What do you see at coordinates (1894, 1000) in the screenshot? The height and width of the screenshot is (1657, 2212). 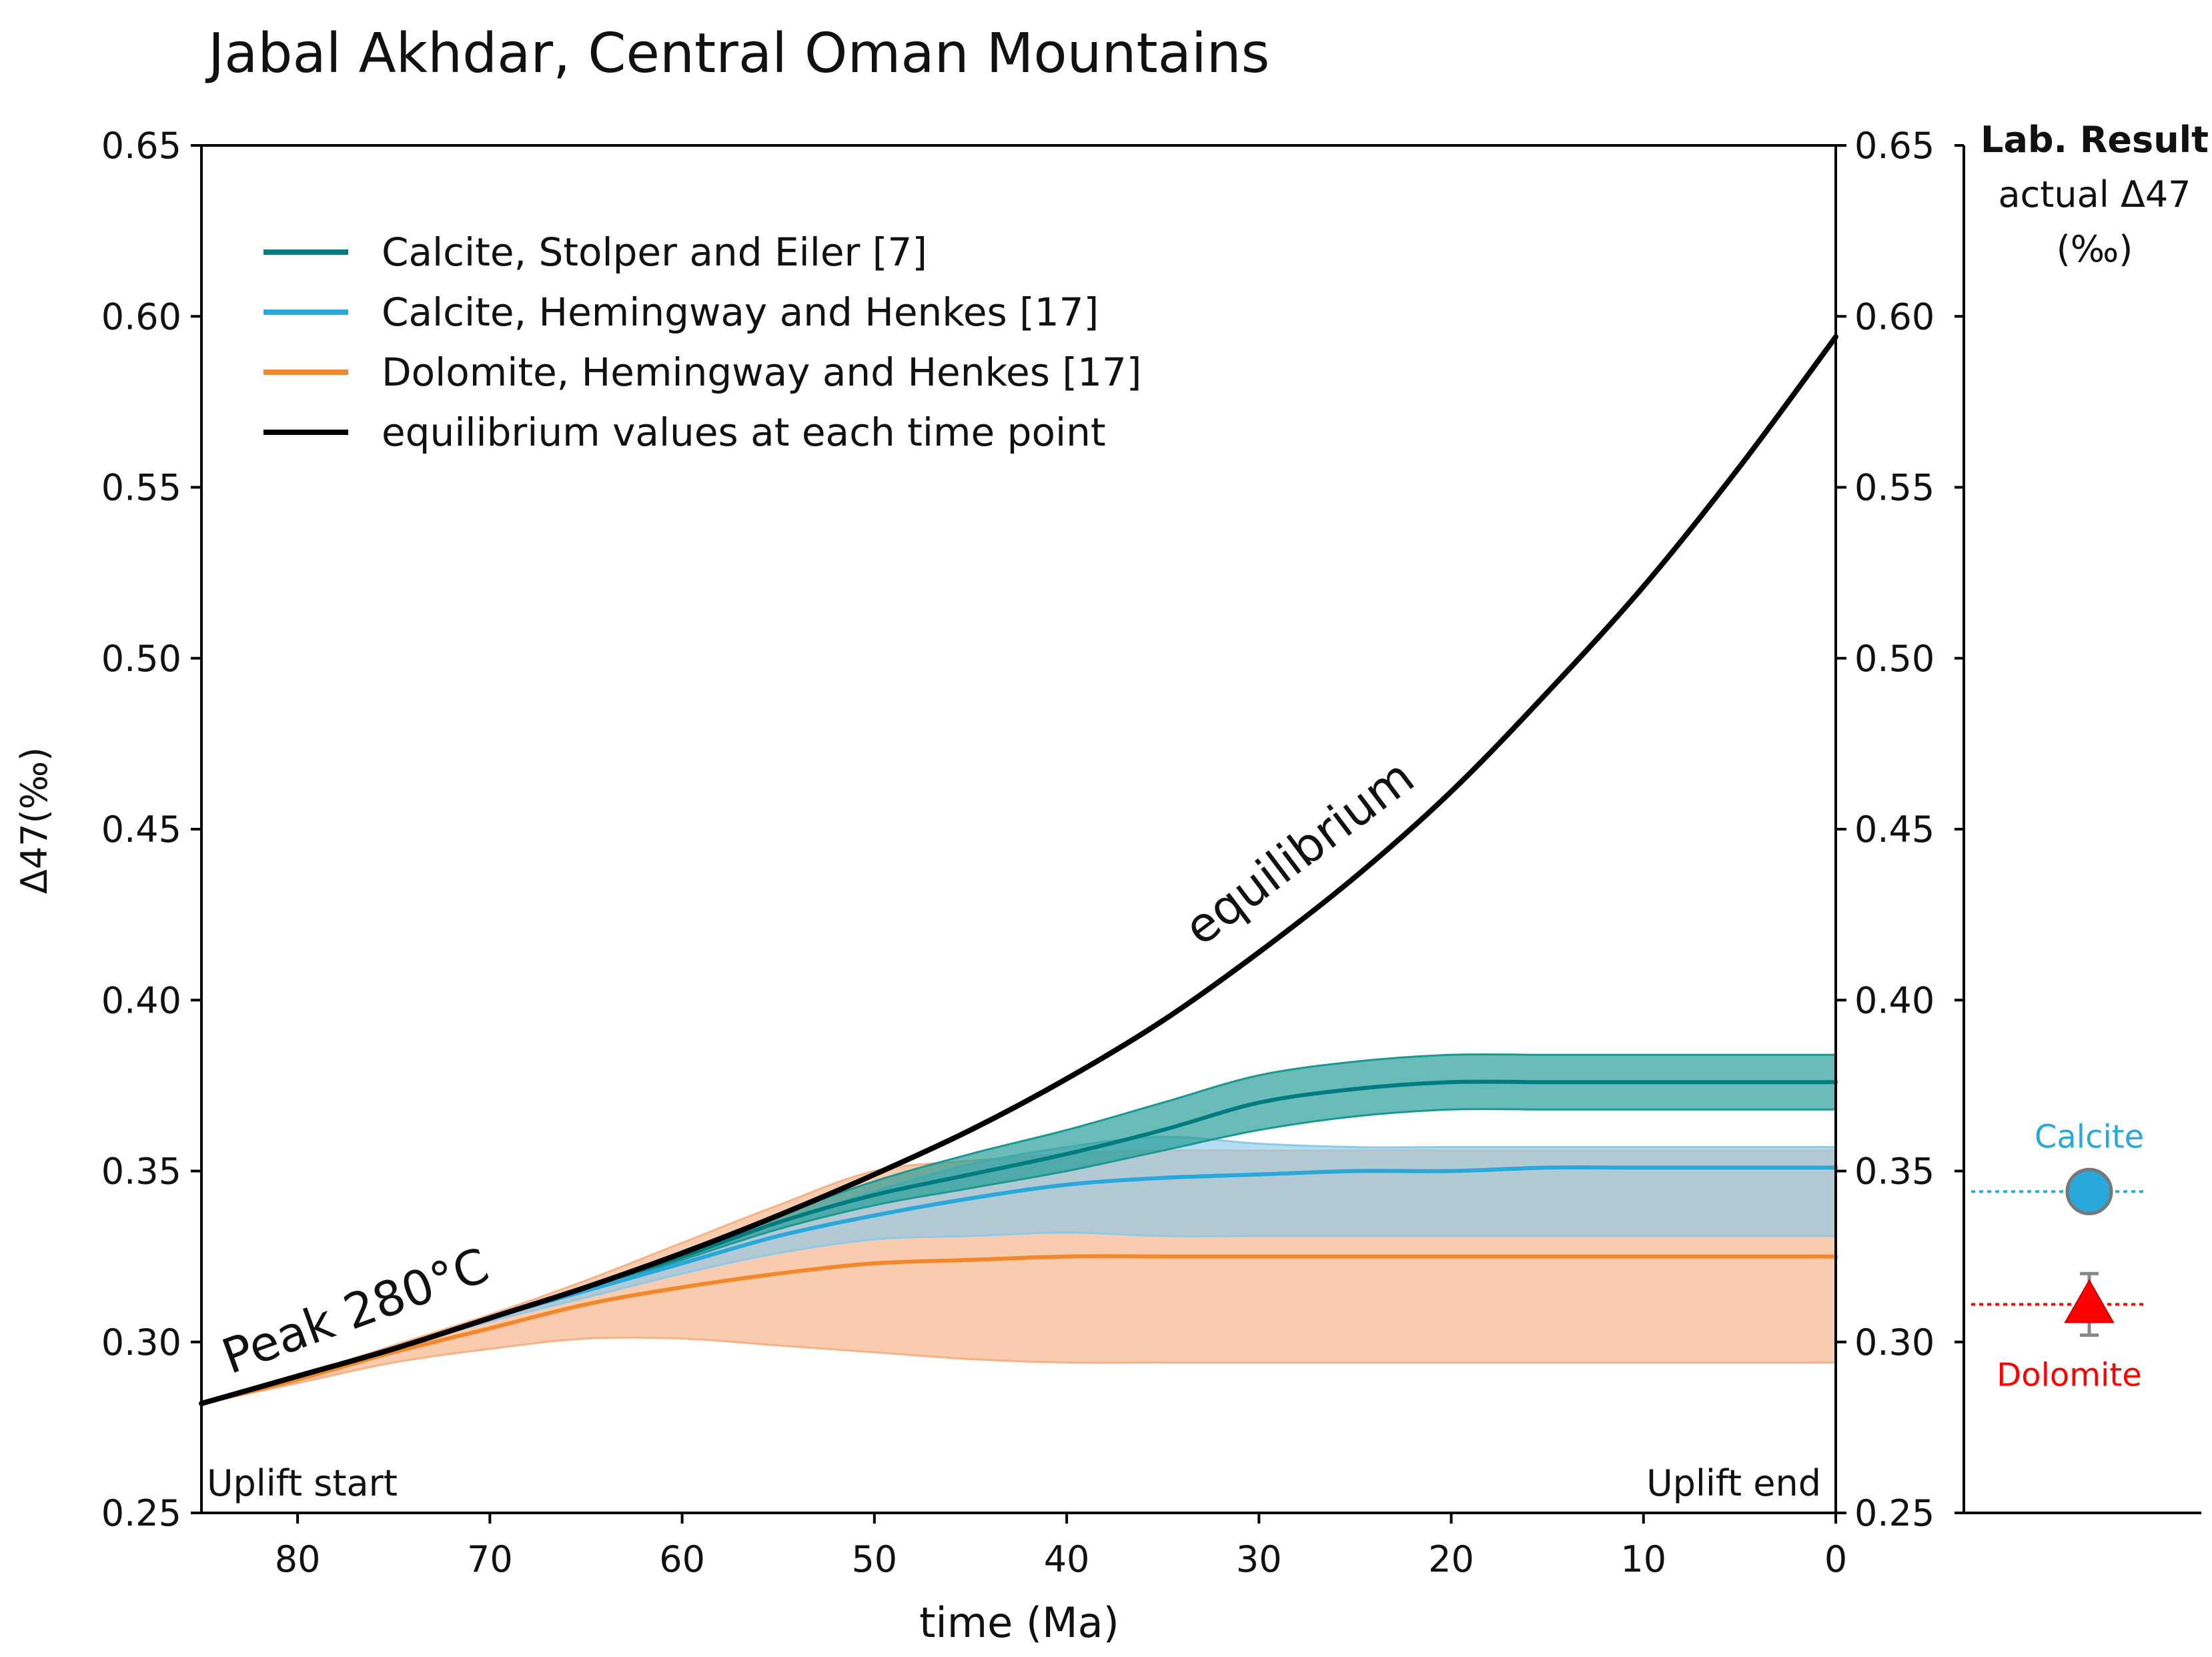 I see `y-tick-label-right: 0.40` at bounding box center [1894, 1000].